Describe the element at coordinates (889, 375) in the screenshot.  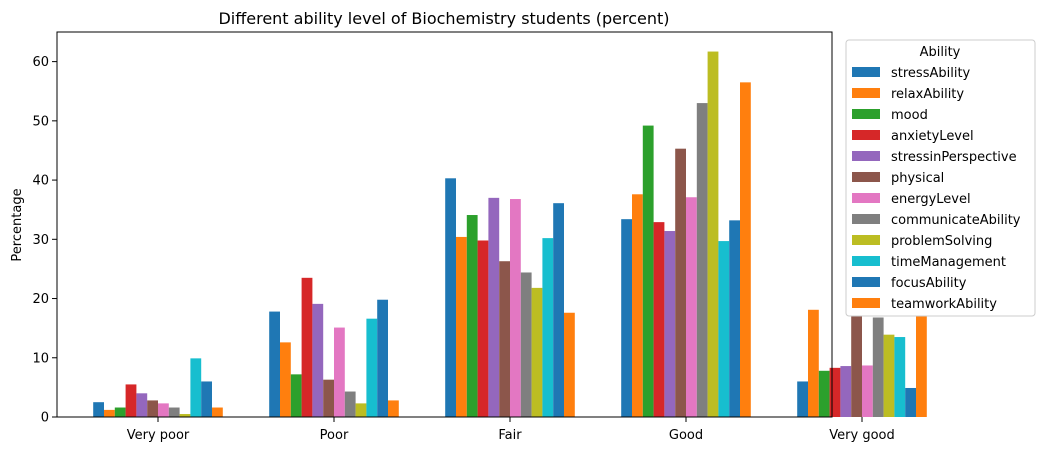
I see `bar-problemSolving-very-good` at that location.